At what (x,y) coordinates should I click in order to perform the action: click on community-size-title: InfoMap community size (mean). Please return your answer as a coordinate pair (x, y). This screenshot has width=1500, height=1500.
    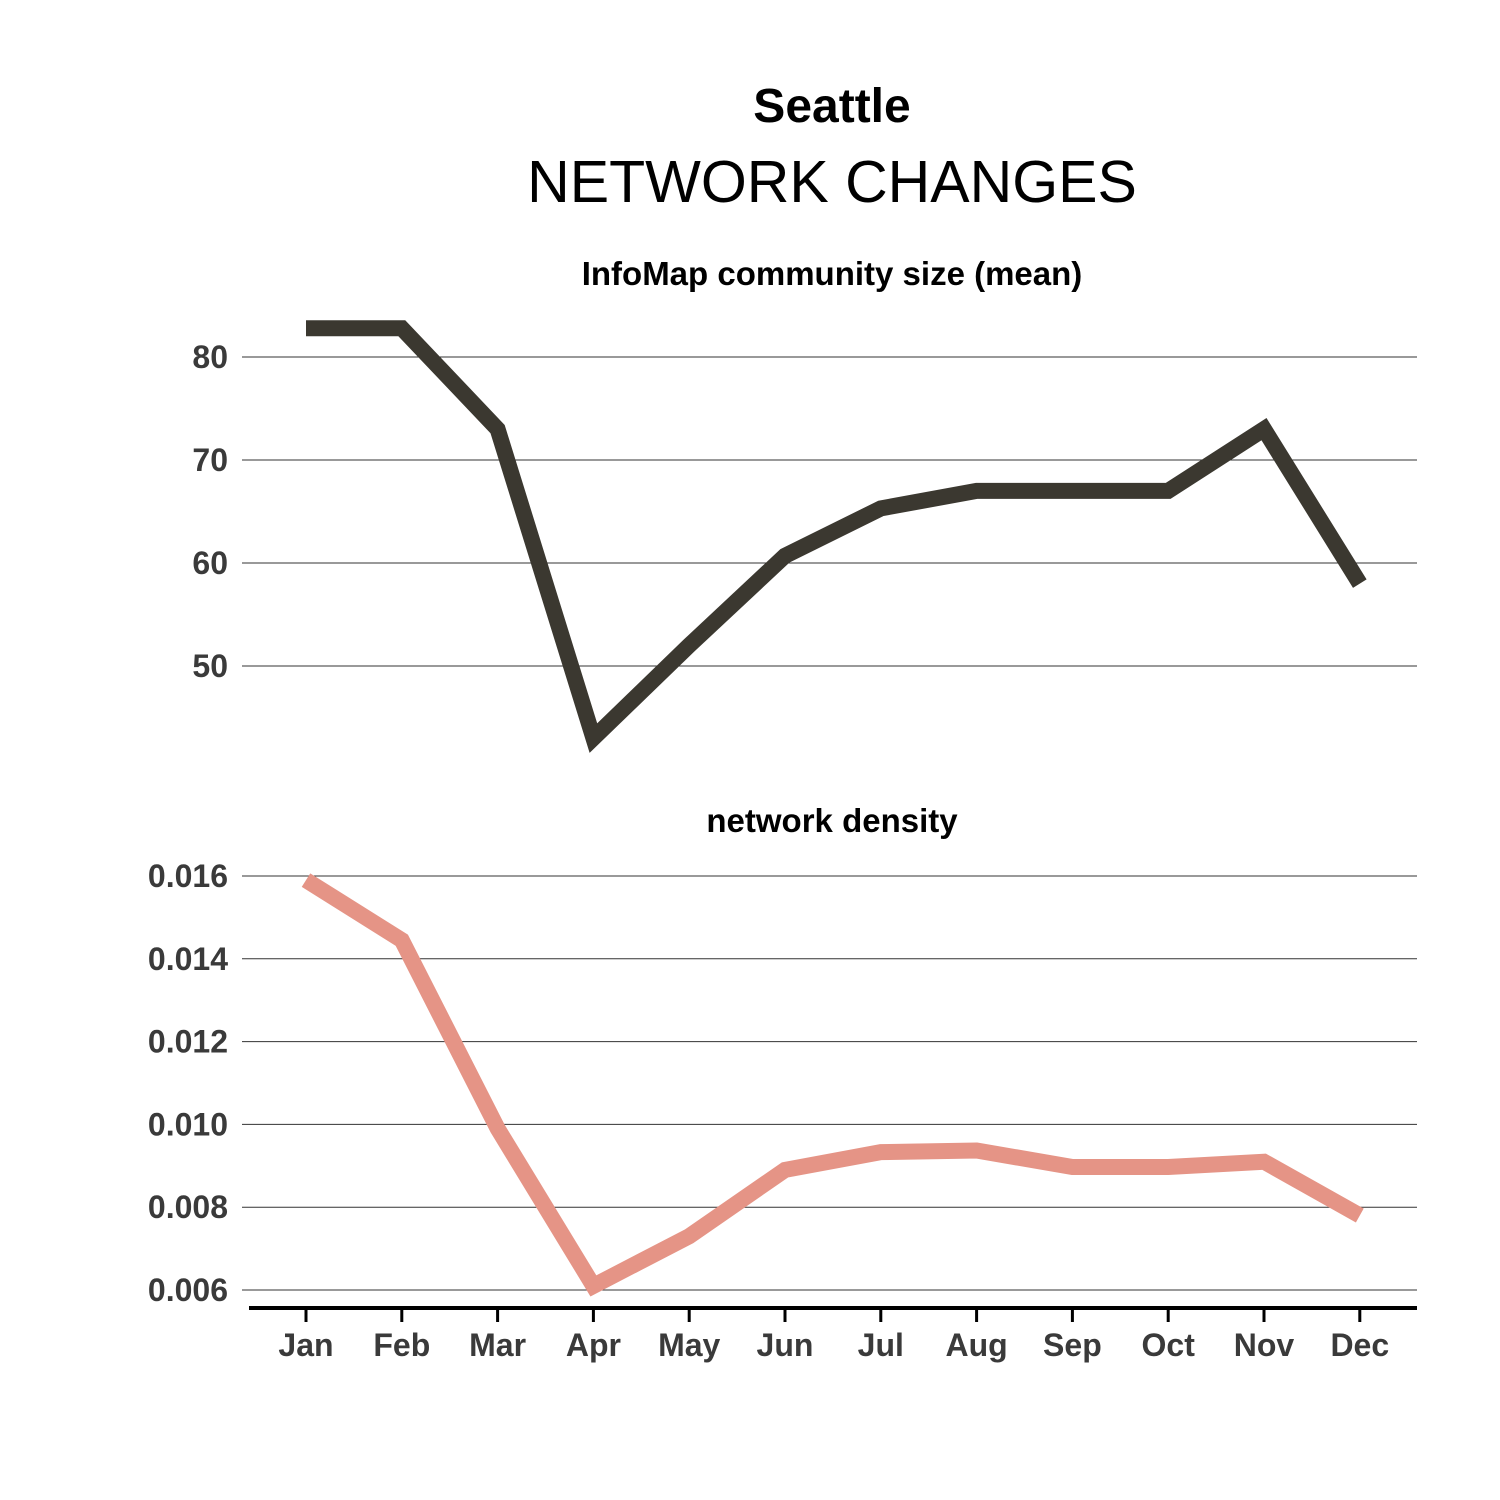
    Looking at the image, I should click on (832, 273).